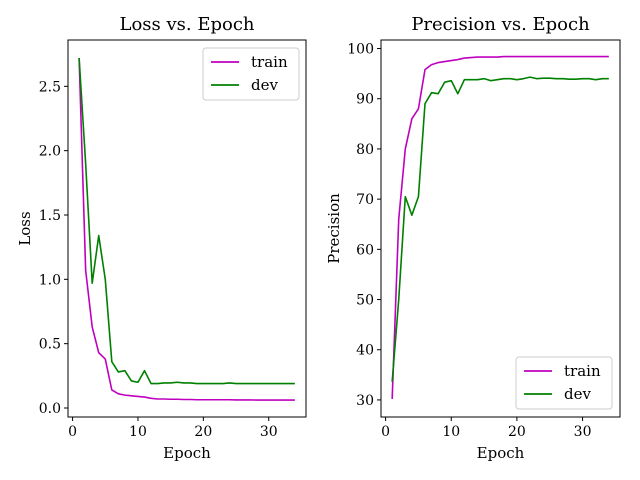  Describe the element at coordinates (25, 228) in the screenshot. I see `loss-y-axis-label: Loss` at that location.